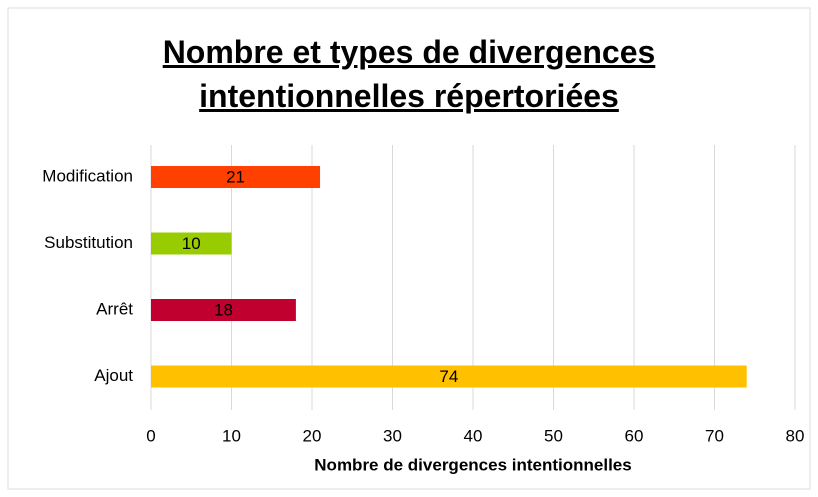 The image size is (818, 497). What do you see at coordinates (634, 435) in the screenshot?
I see `x-tick-label: 60` at bounding box center [634, 435].